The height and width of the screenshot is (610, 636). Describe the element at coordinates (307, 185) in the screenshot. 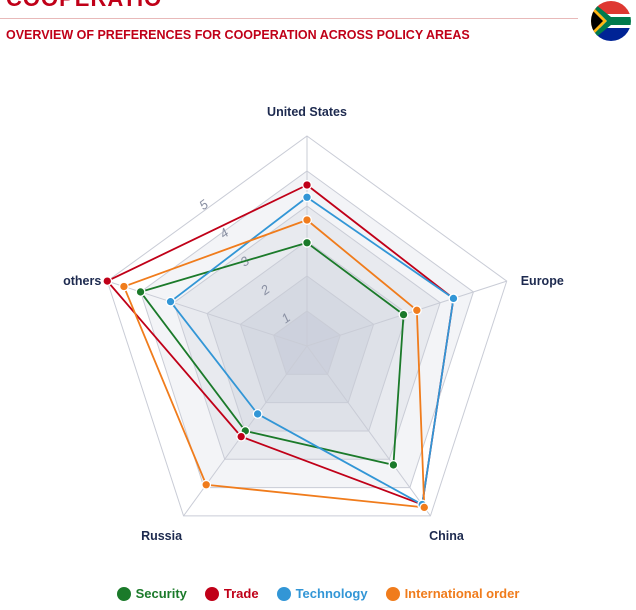

I see `data-point-trade-united-states` at that location.